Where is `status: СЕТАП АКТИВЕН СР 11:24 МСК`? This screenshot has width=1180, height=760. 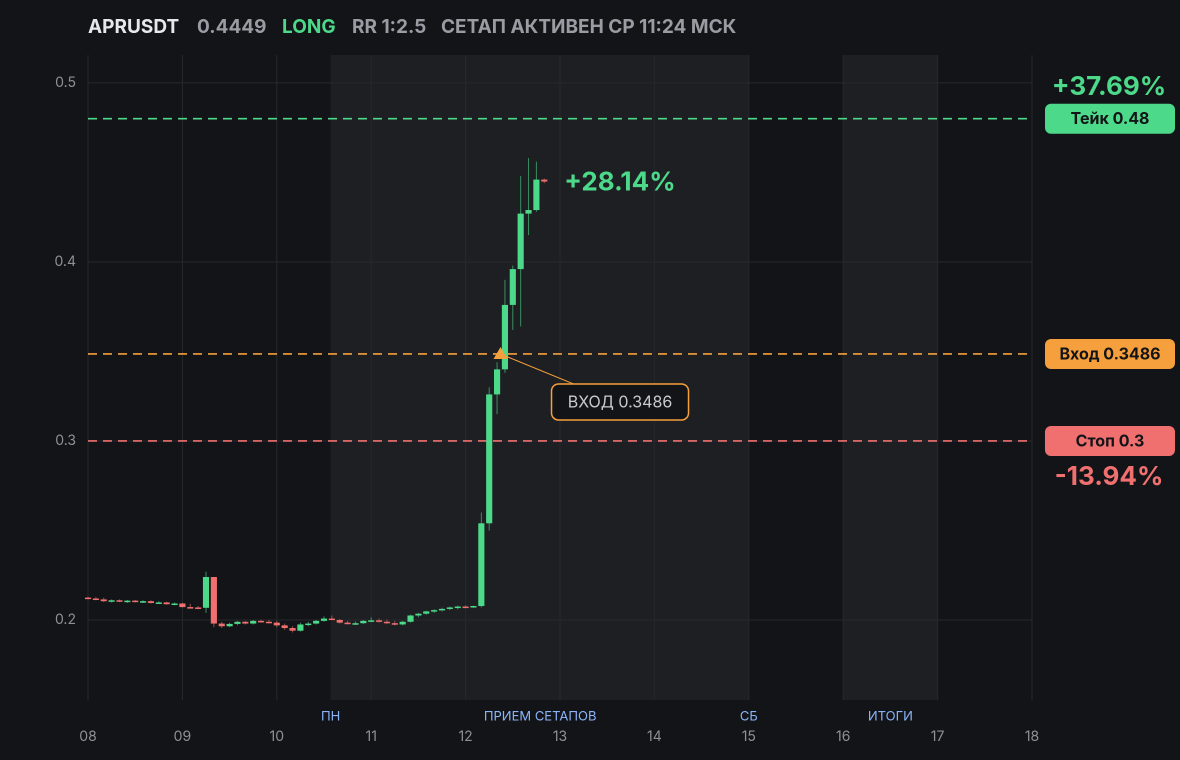 status: СЕТАП АКТИВЕН СР 11:24 МСК is located at coordinates (589, 26).